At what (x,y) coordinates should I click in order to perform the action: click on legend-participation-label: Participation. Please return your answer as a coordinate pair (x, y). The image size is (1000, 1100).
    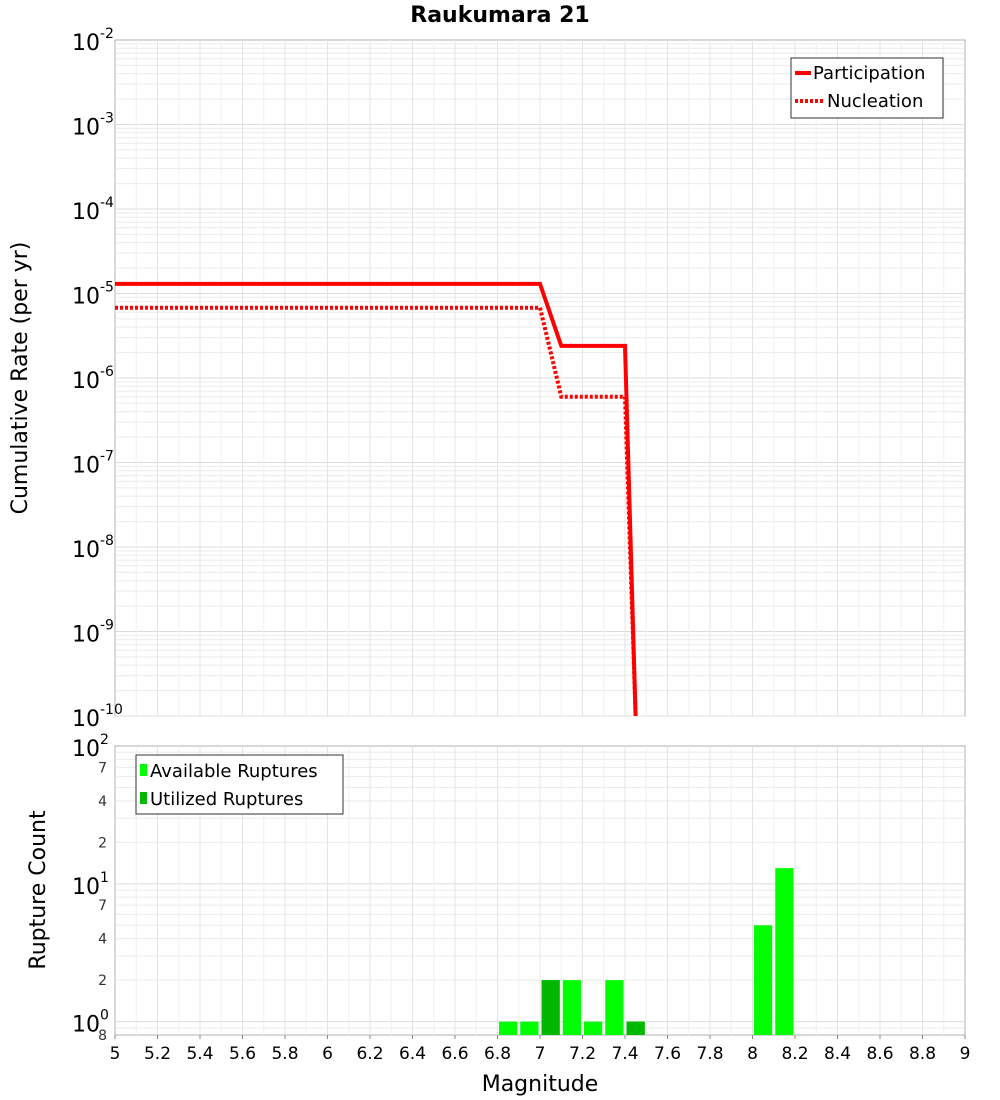
    Looking at the image, I should click on (869, 73).